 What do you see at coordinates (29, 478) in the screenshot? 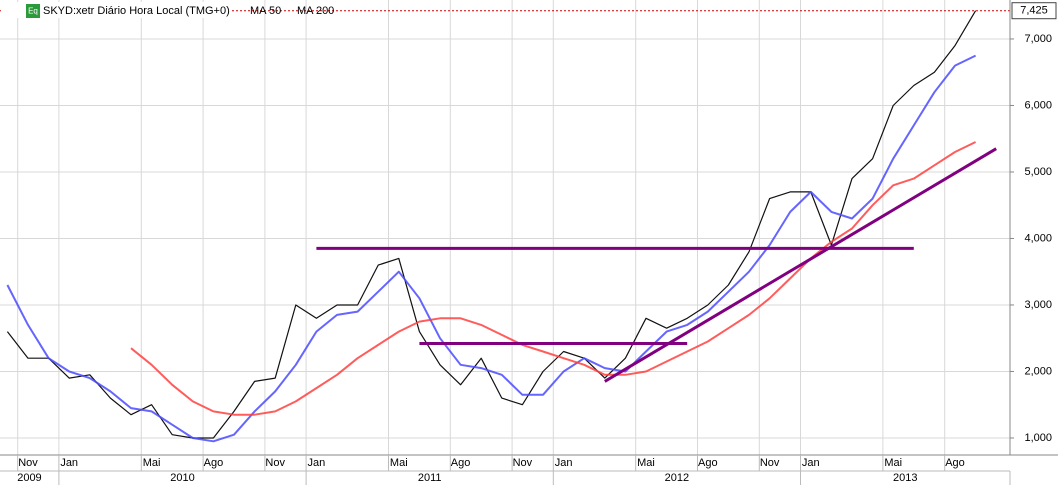
I see `year-label: 2009` at bounding box center [29, 478].